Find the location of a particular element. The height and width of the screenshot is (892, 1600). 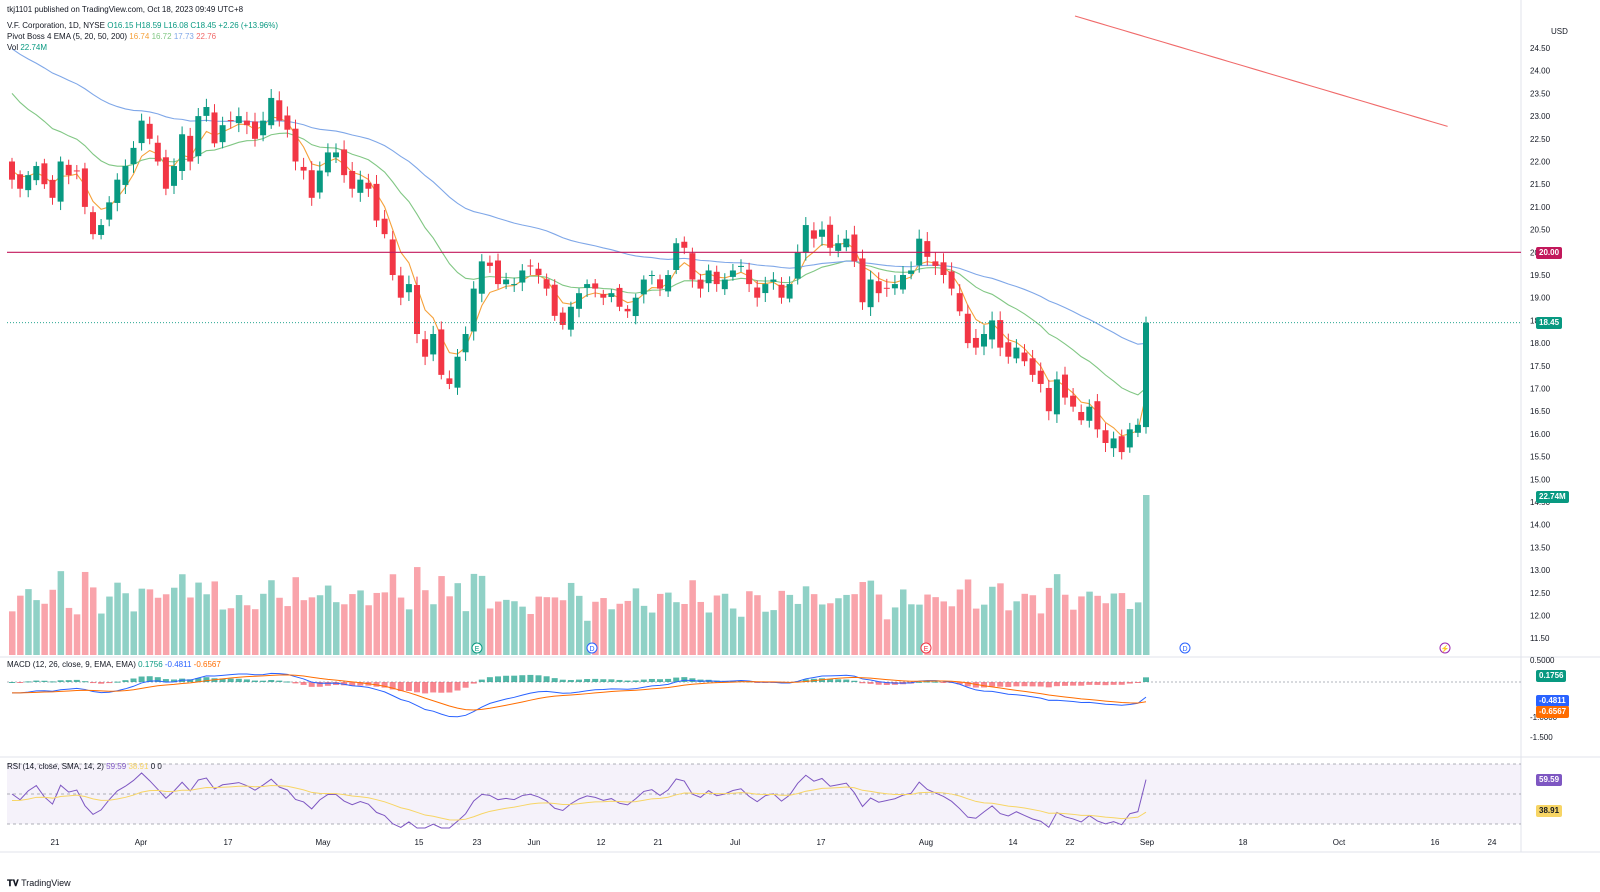

time-tick: 22 is located at coordinates (1070, 842).